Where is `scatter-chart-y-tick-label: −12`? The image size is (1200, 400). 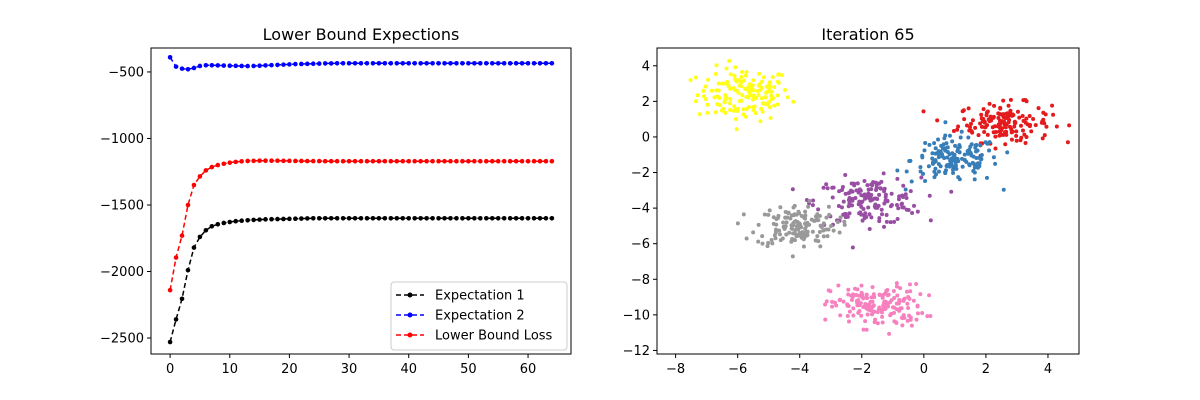 scatter-chart-y-tick-label: −12 is located at coordinates (636, 351).